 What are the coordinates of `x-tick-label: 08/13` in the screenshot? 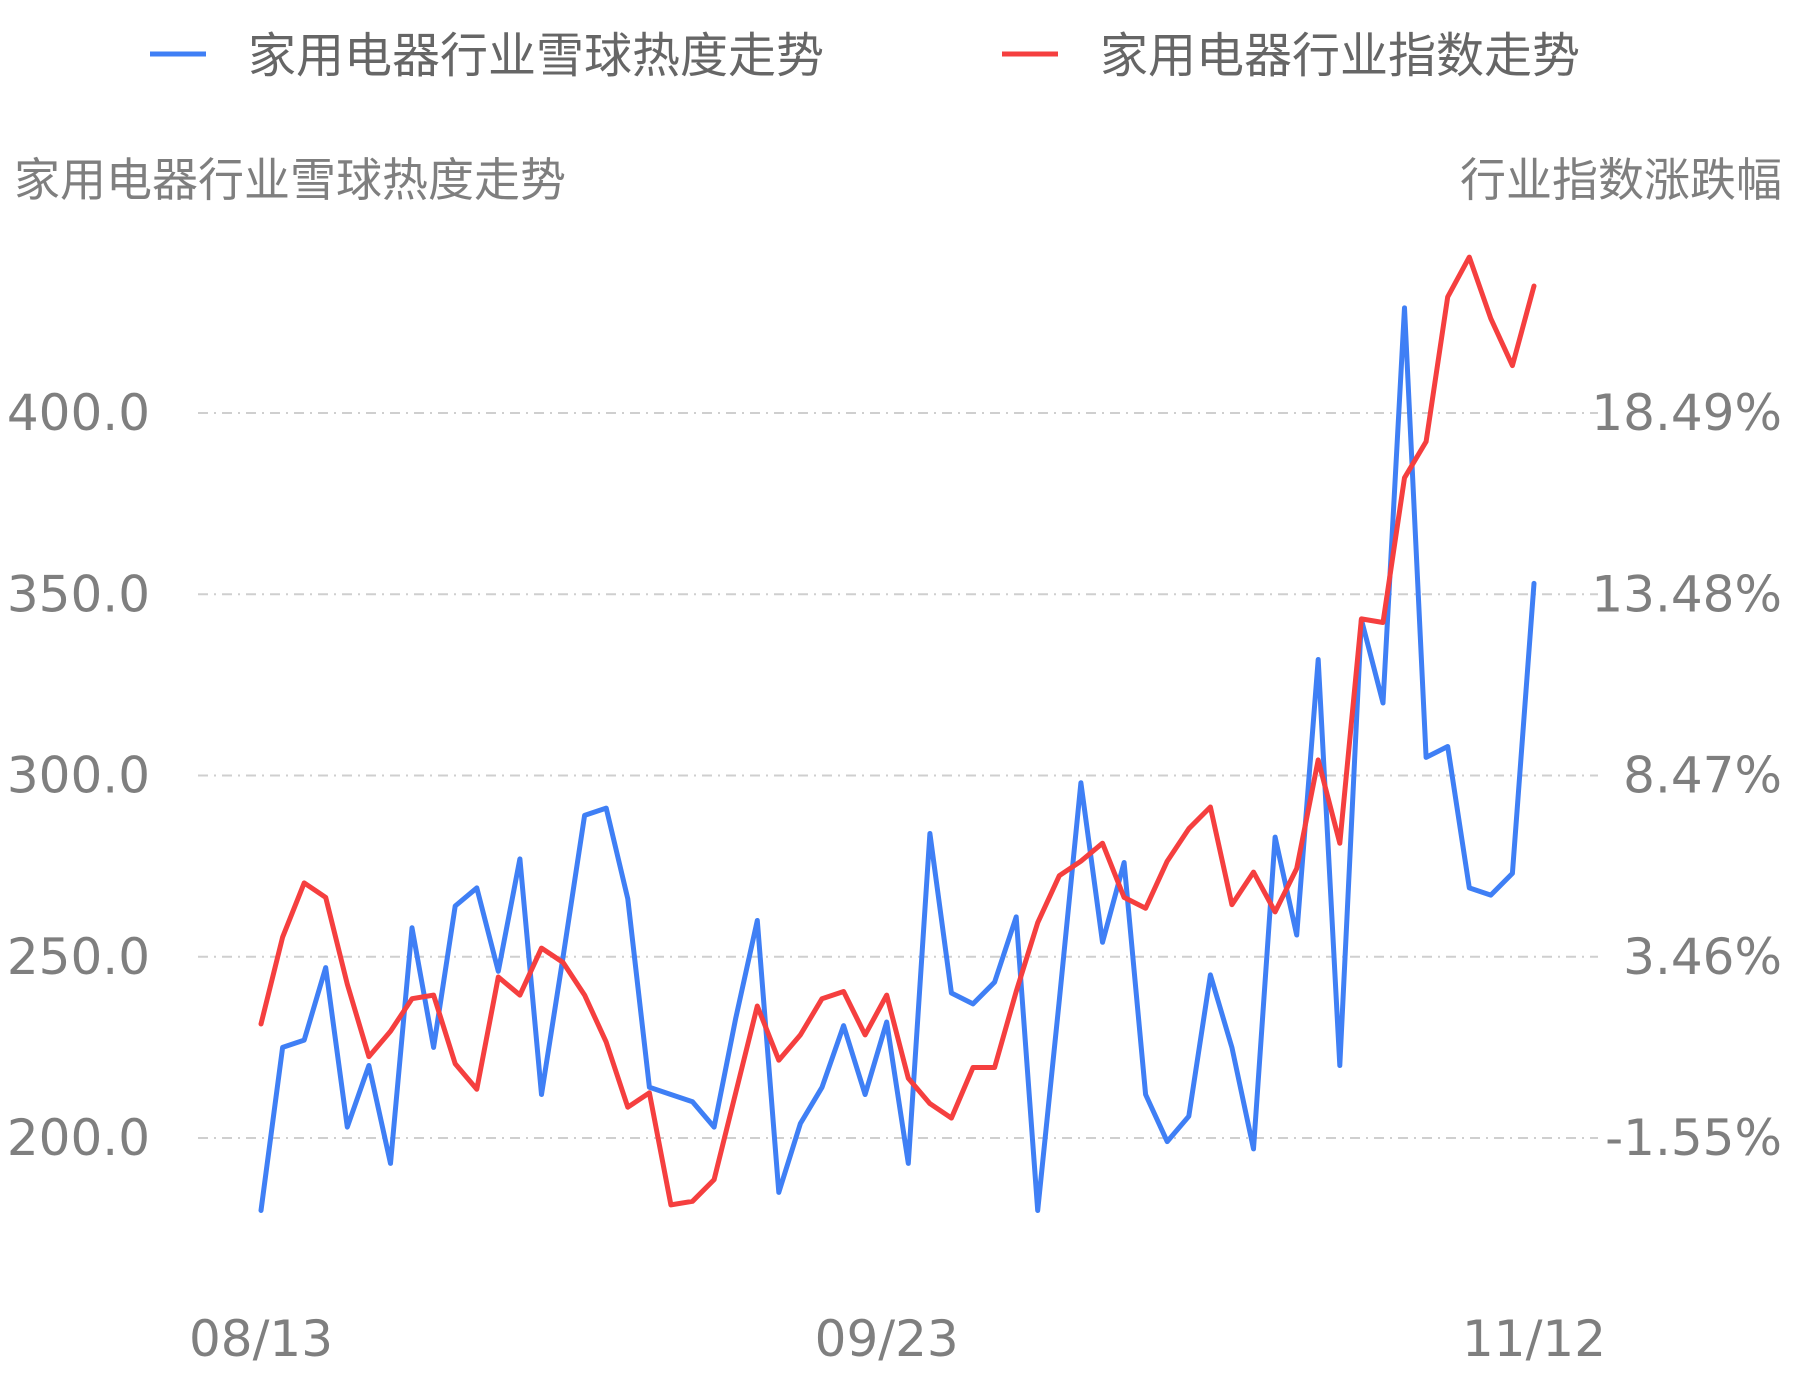 It's located at (261, 1339).